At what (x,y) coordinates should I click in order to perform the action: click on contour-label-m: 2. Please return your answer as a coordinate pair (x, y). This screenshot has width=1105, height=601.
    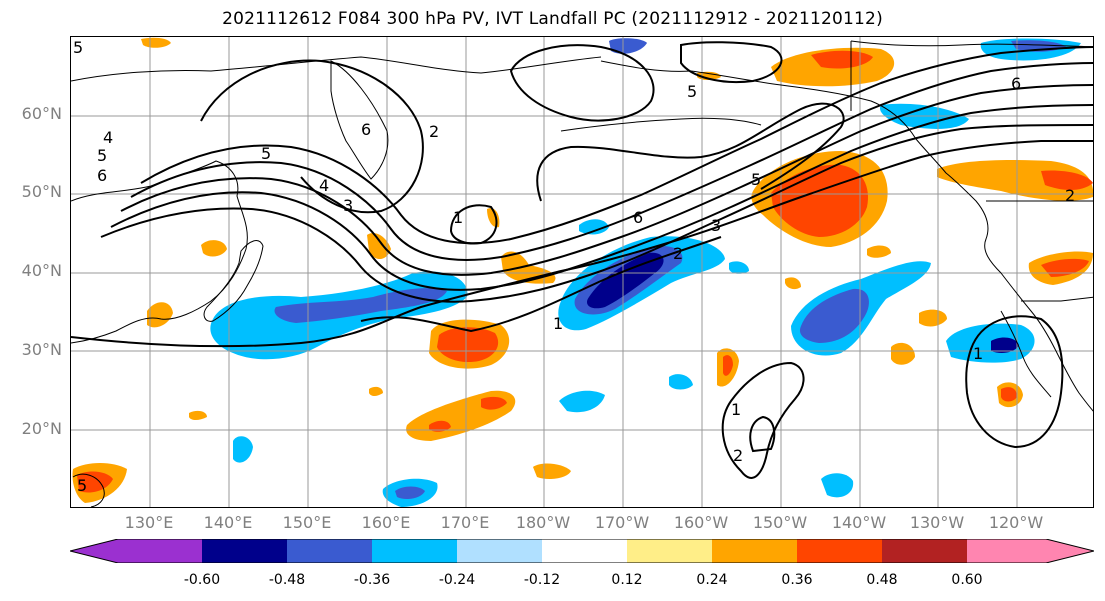
    Looking at the image, I should click on (678, 253).